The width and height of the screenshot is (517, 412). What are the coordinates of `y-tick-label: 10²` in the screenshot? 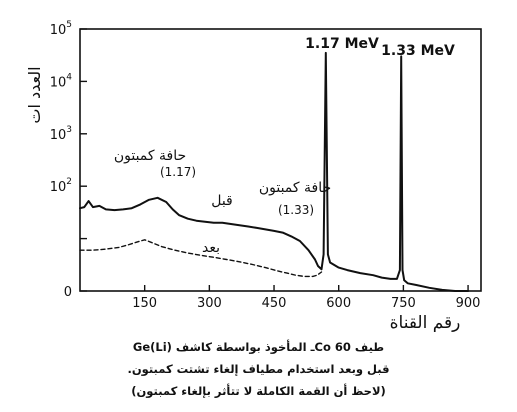 It's located at (61, 186).